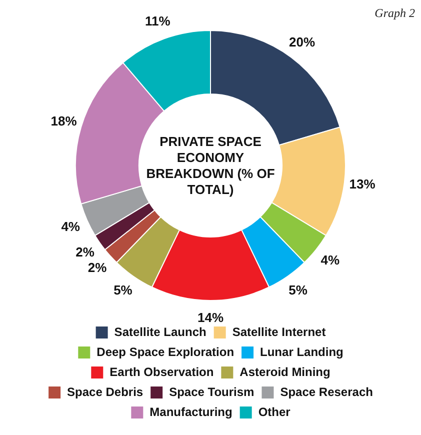  Describe the element at coordinates (302, 42) in the screenshot. I see `data-label: 20%` at that location.